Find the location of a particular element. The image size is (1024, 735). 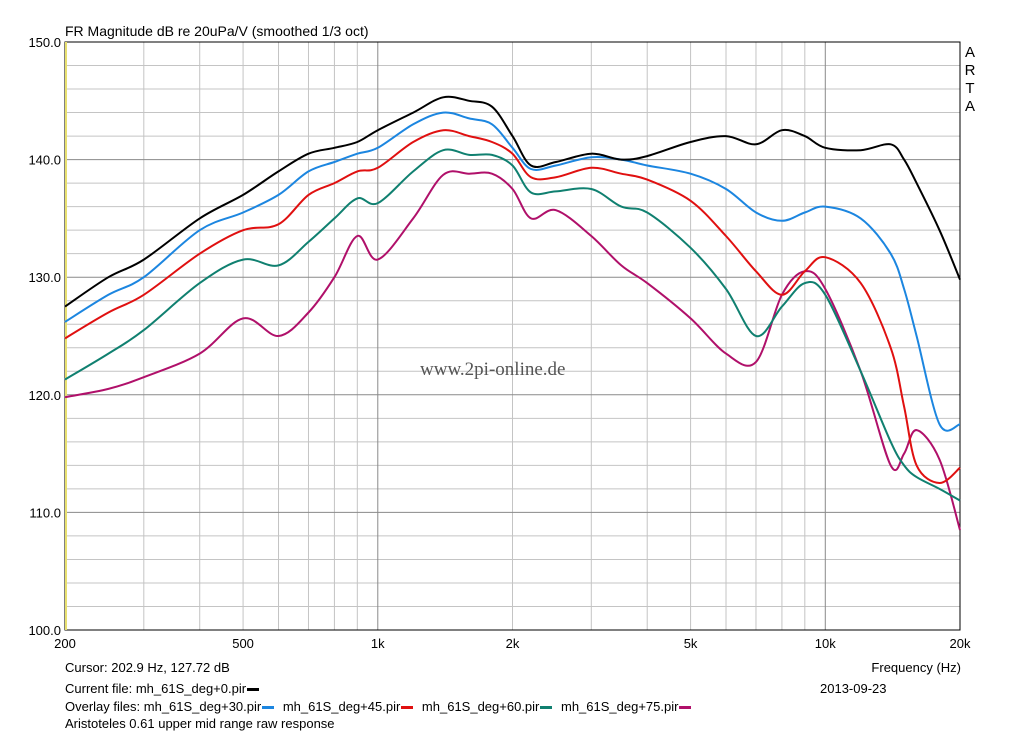

watermark: www.2pi-online.de is located at coordinates (492, 369).